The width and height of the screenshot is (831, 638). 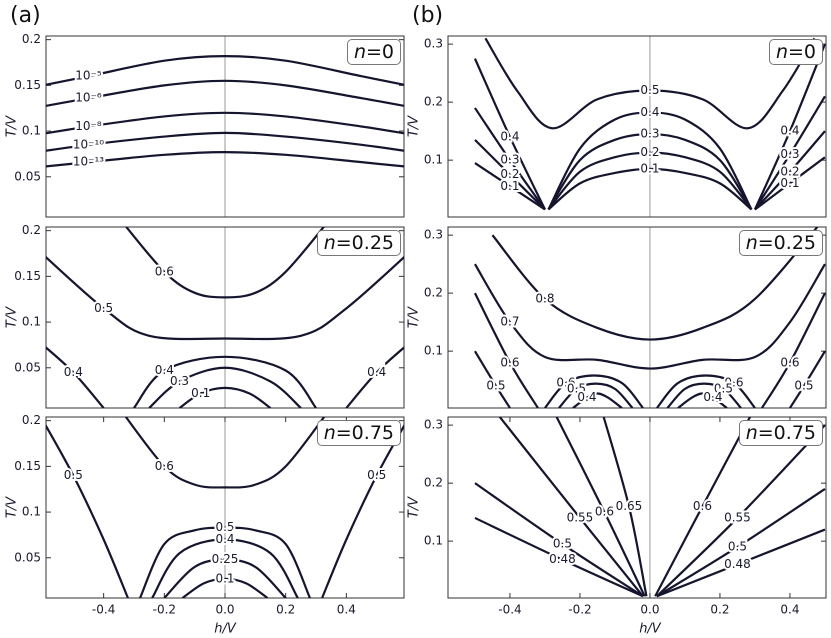 What do you see at coordinates (88, 98) in the screenshot?
I see `contour-label: 10⁻⁶` at bounding box center [88, 98].